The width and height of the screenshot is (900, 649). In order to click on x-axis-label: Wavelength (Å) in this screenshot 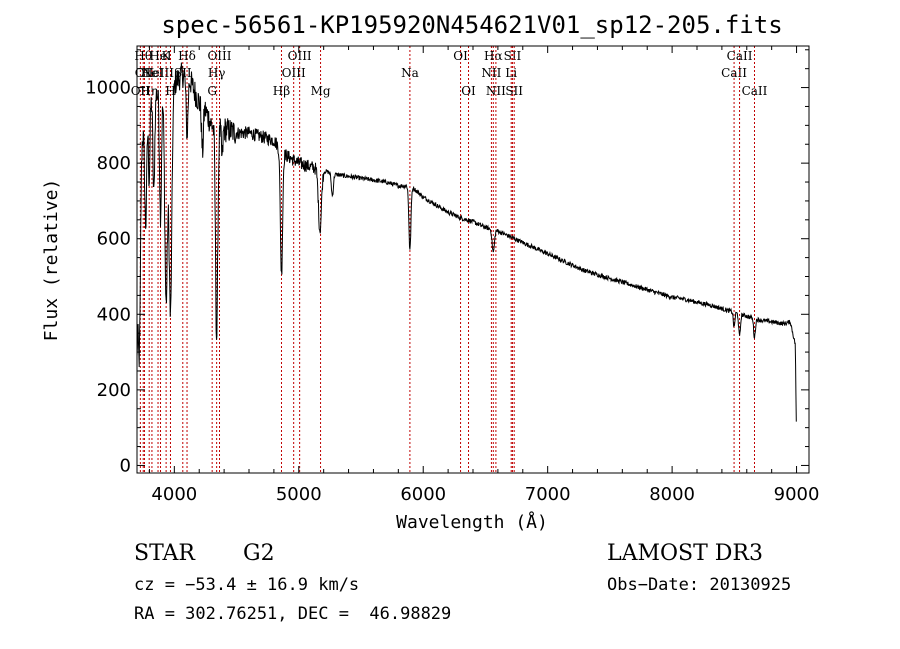, I will do `click(472, 522)`.